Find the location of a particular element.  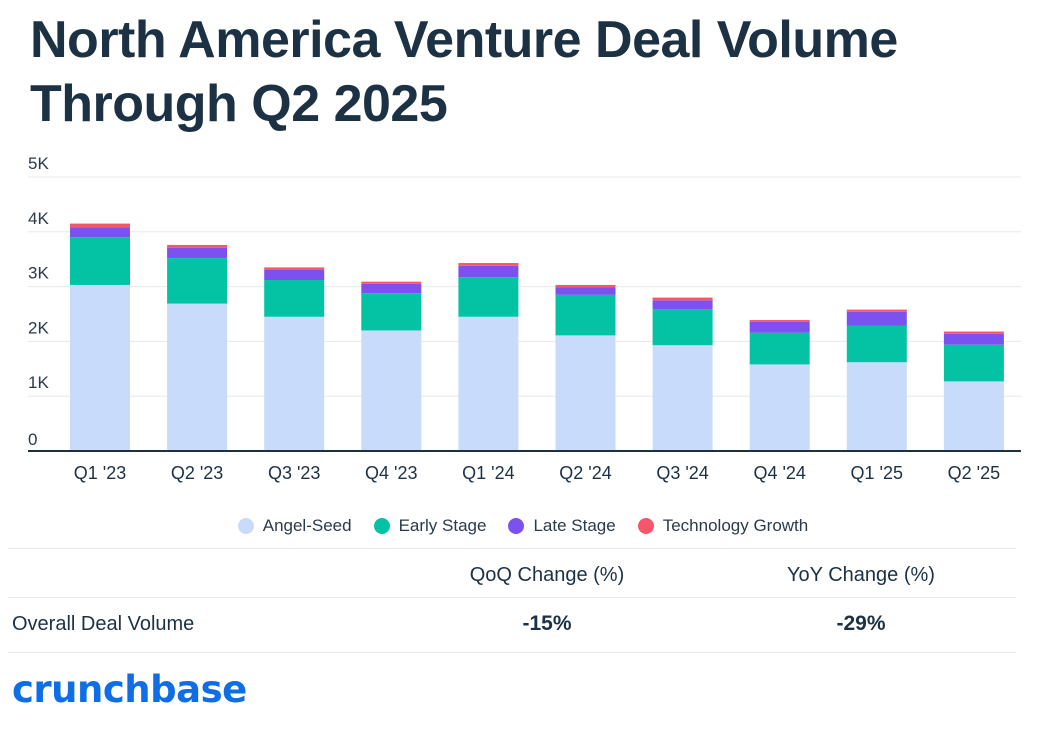

y-tick-label: 4K is located at coordinates (38, 218).